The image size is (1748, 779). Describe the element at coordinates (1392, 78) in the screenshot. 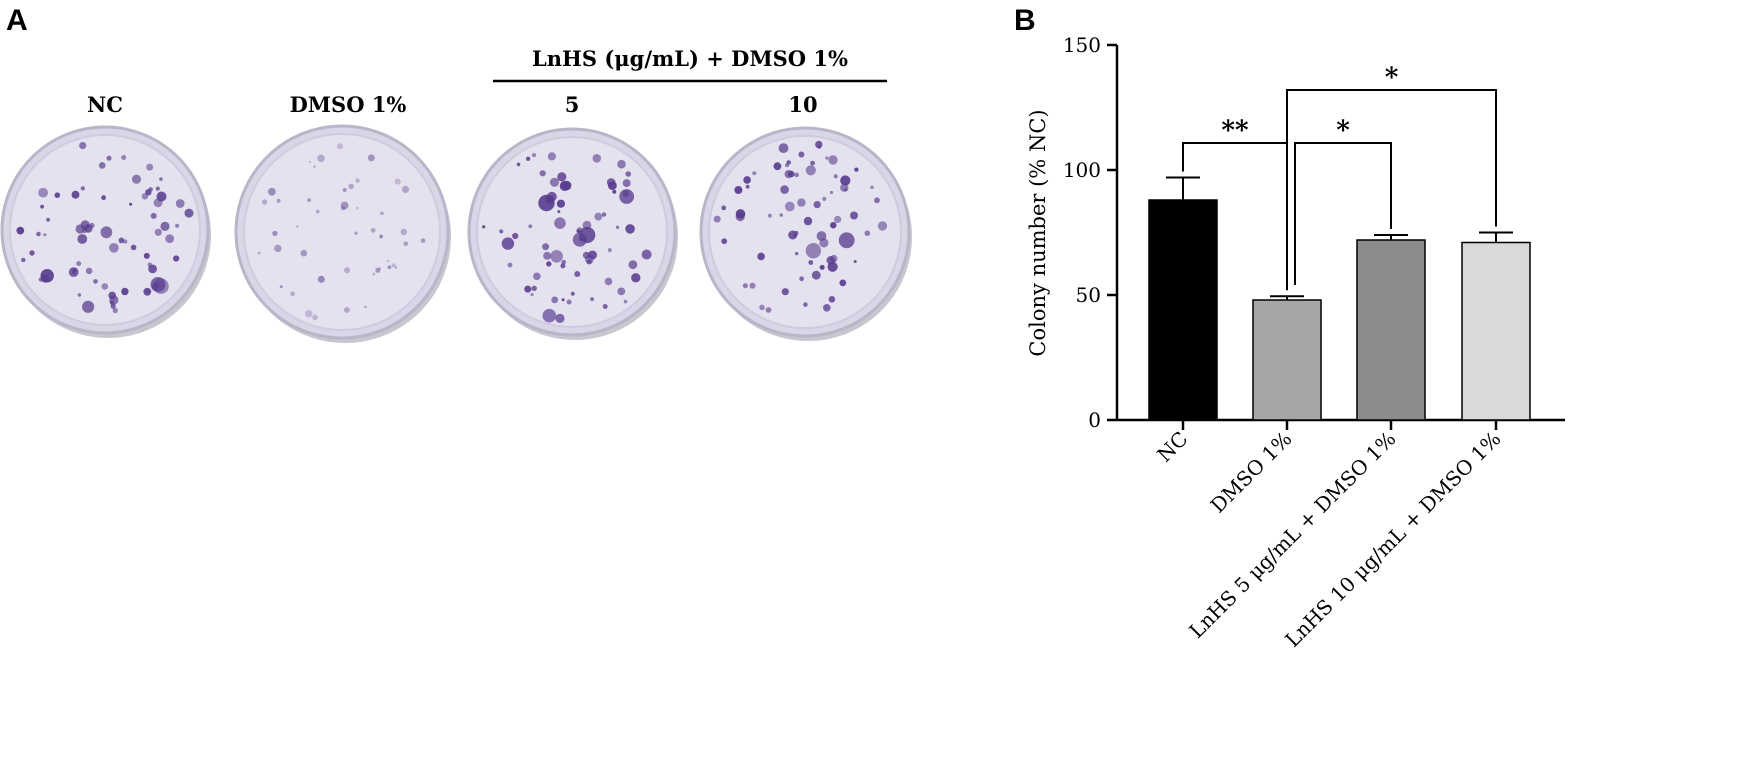

I see `significance-label: *` at that location.